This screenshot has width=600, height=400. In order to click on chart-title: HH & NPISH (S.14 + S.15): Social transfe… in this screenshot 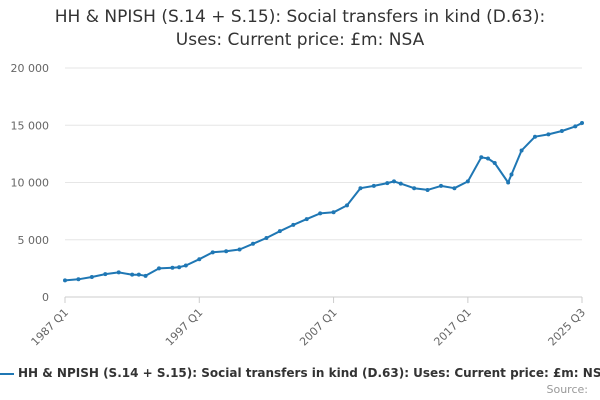, I will do `click(300, 29)`.